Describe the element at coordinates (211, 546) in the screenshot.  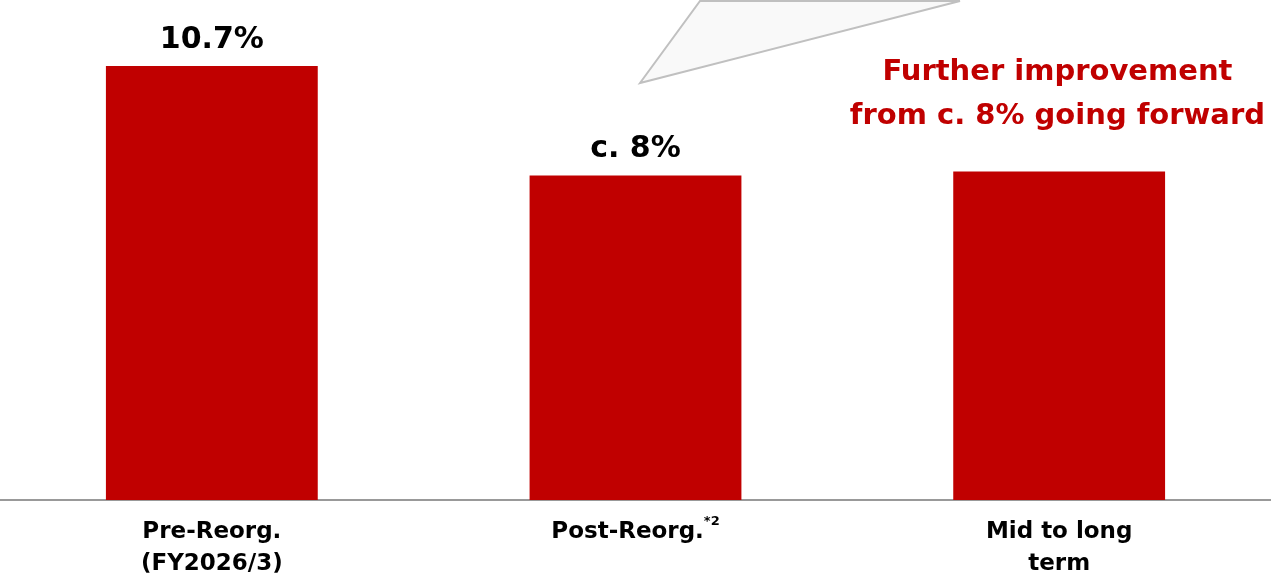
I see `x-tick-label: Pre-Reorg. (FY2026/3)` at that location.